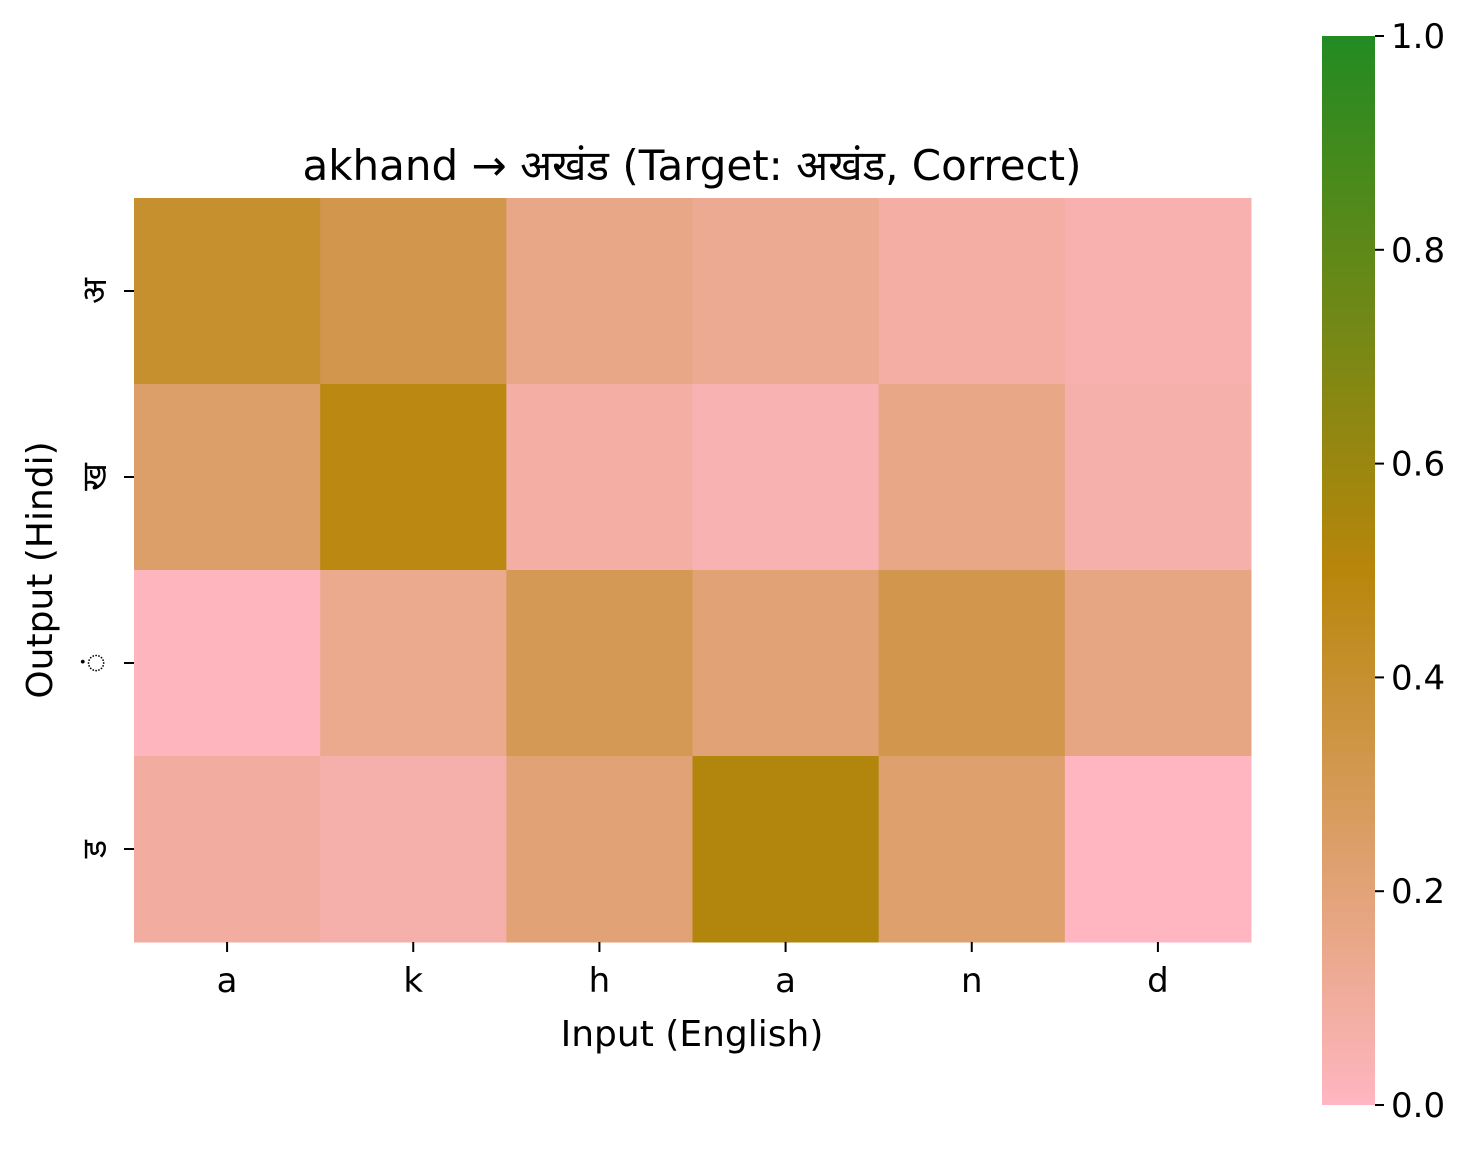 Image resolution: width=1471 pixels, height=1150 pixels. I want to click on y-tick-label: ड, so click(95, 849).